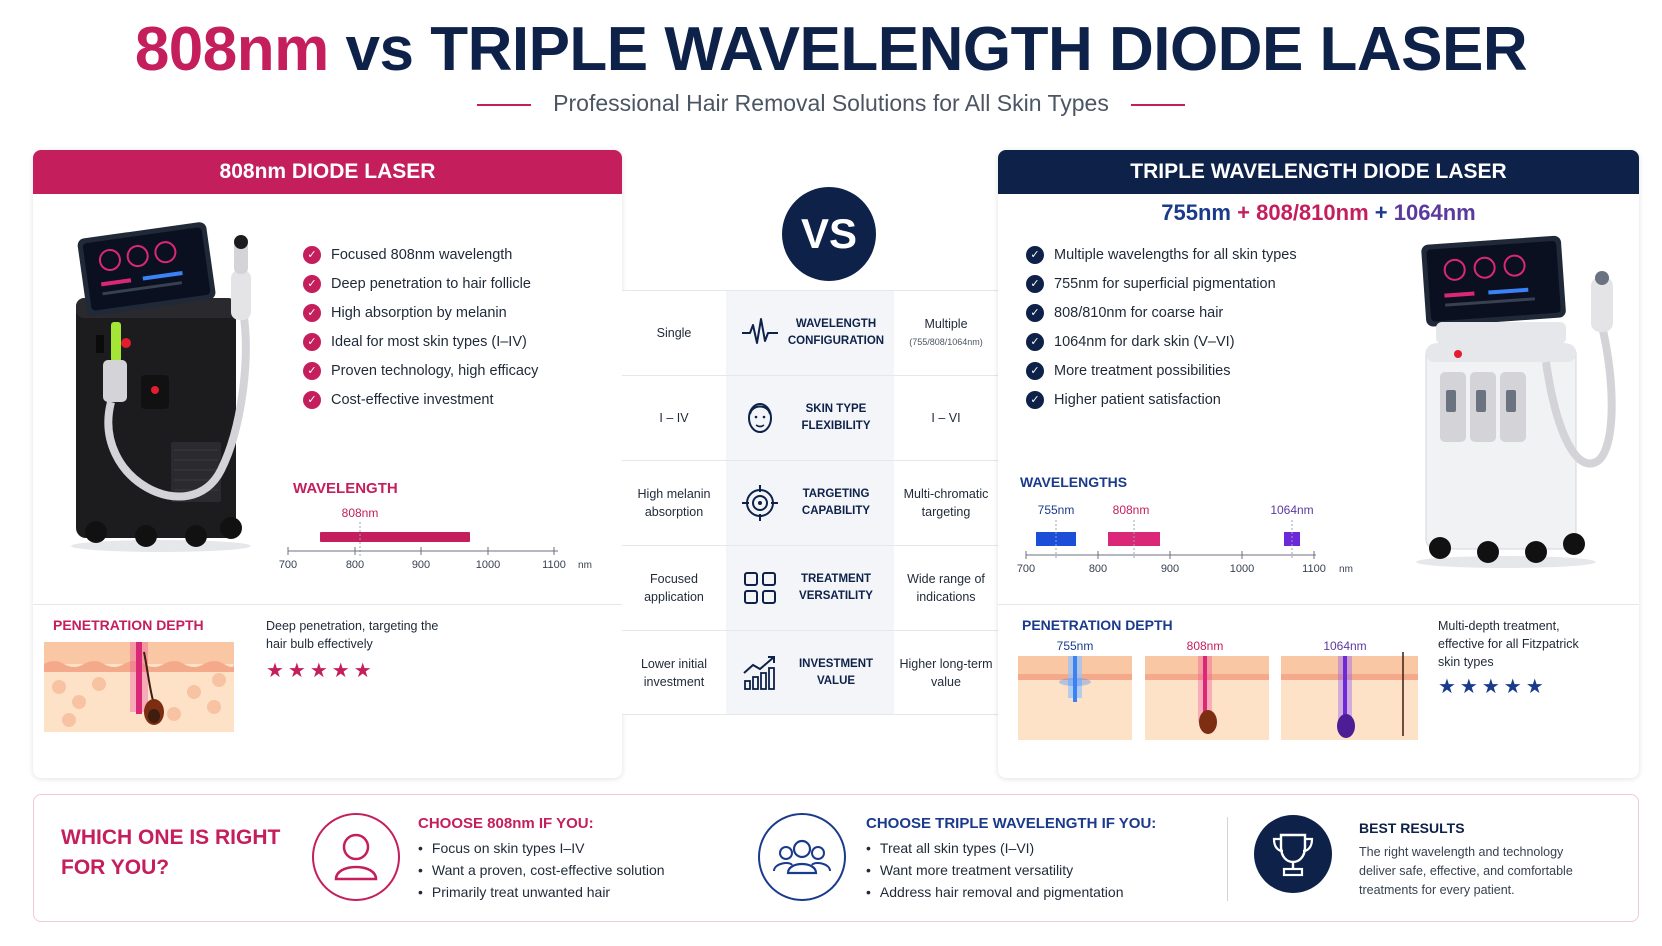 The image size is (1662, 946). Describe the element at coordinates (1157, 104) in the screenshot. I see `subtitle-rule-right` at that location.